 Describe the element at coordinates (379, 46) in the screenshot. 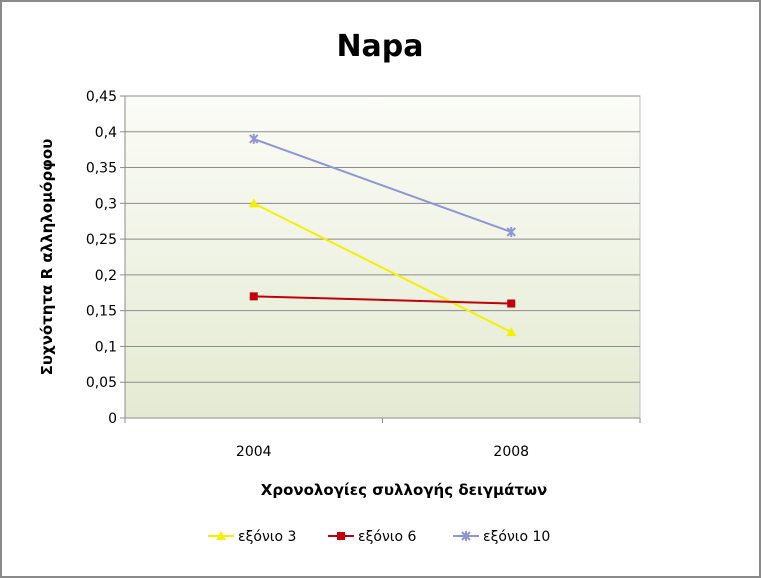

I see `chart-title: Napa` at that location.